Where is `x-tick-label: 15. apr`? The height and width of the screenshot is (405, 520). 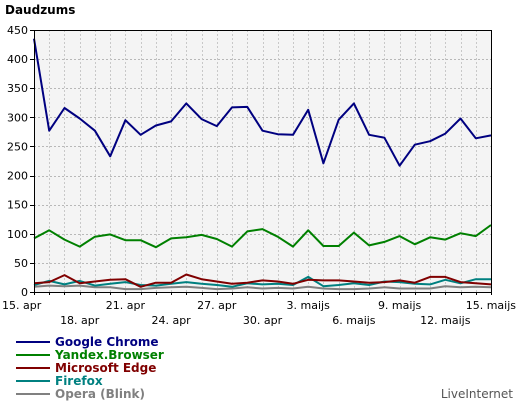
x-tick-label: 15. apr is located at coordinates (22, 305).